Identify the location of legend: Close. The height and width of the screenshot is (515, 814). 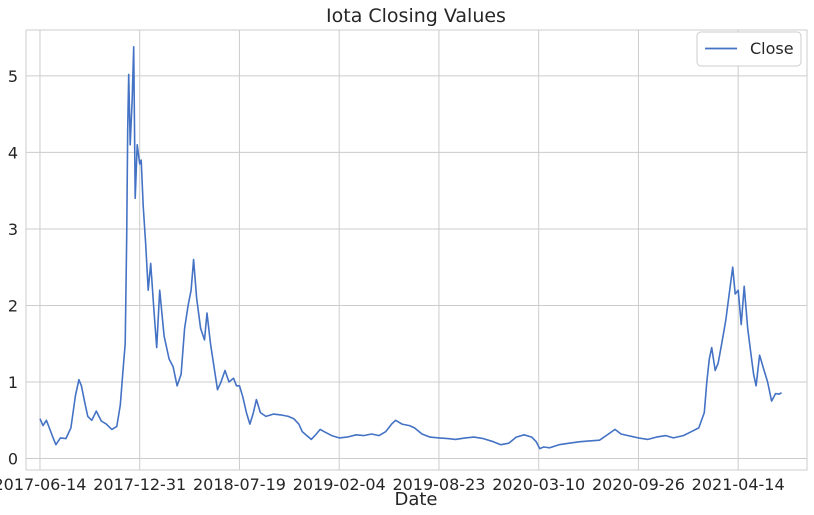
(749, 49).